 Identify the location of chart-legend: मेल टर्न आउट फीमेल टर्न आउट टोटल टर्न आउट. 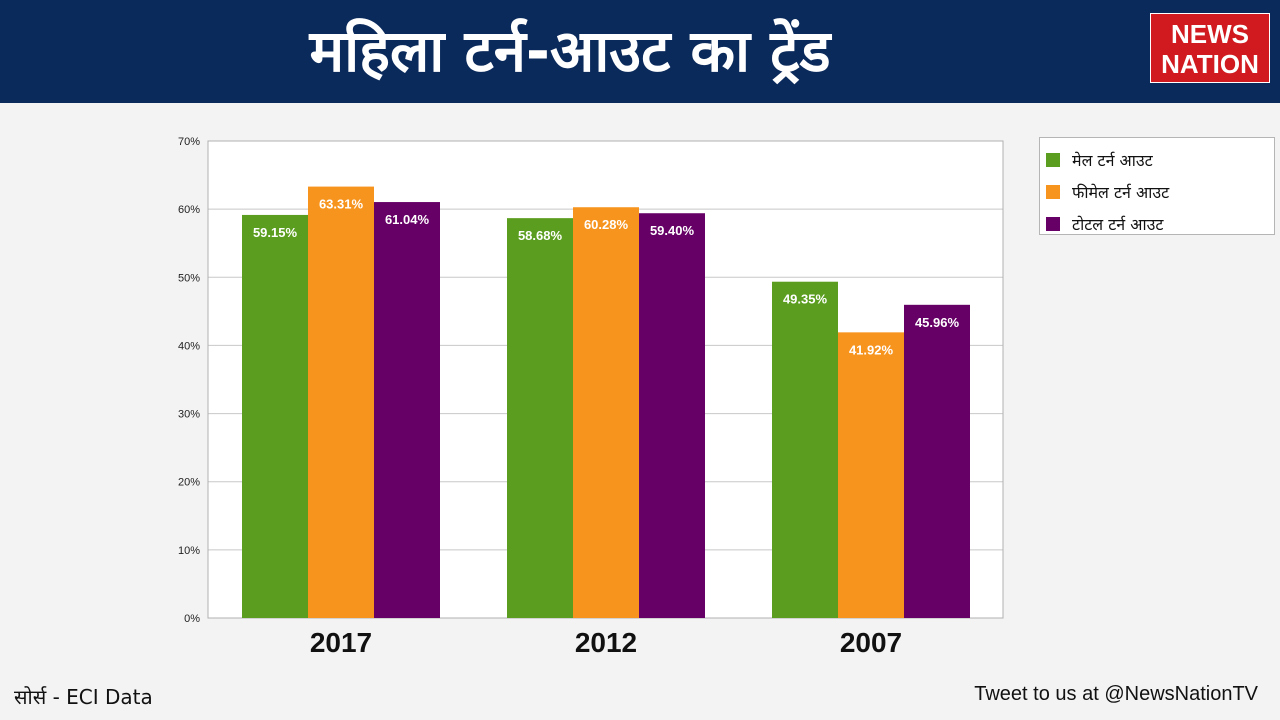
(1157, 186).